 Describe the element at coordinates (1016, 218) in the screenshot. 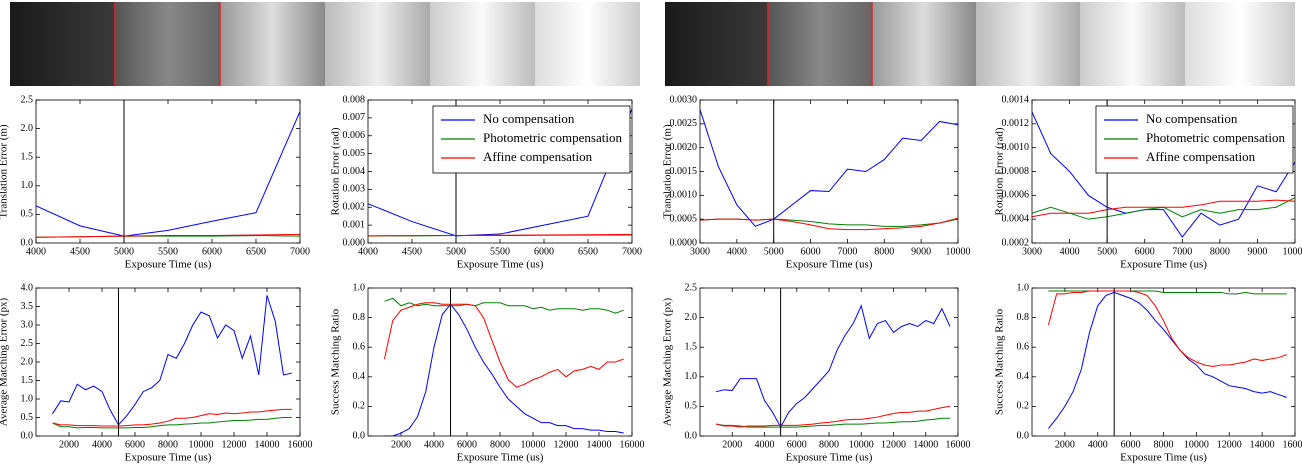

I see `y-tick-label: 0.0004` at that location.